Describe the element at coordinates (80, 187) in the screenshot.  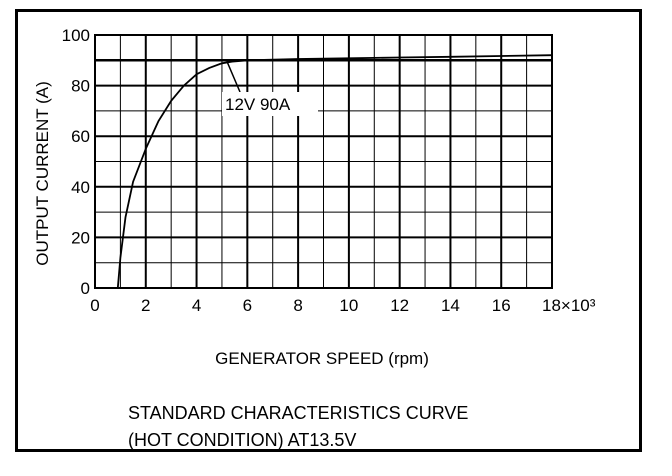
I see `y-tick-label: 40` at that location.